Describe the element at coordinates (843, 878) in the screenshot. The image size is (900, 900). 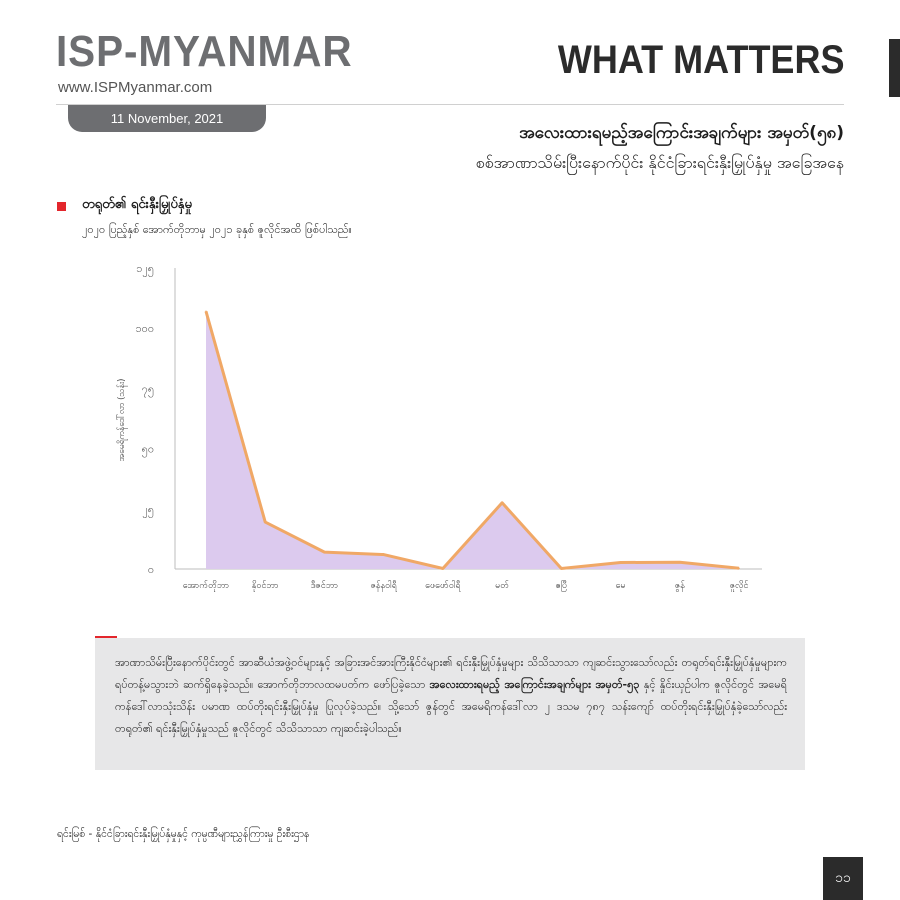
I see `page-number: ၁၁` at that location.